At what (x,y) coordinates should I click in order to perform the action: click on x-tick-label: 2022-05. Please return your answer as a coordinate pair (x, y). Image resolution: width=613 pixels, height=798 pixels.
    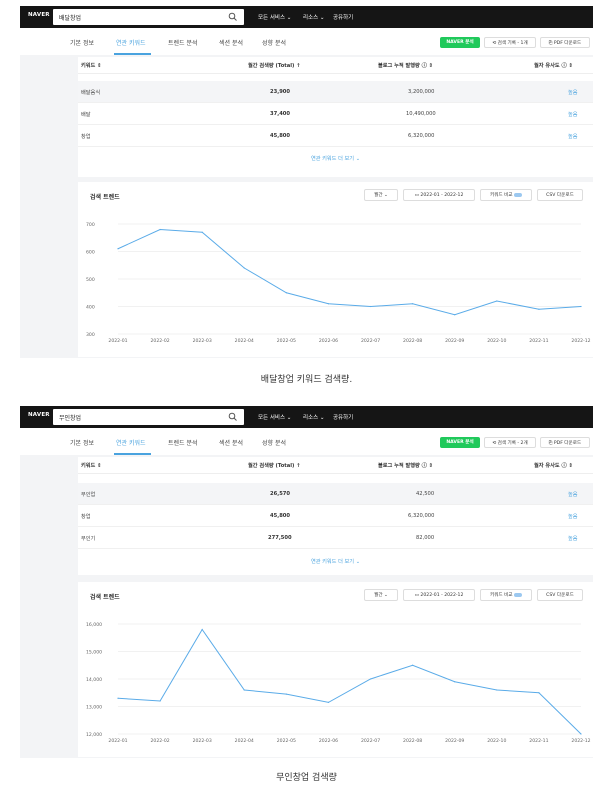
    Looking at the image, I should click on (286, 341).